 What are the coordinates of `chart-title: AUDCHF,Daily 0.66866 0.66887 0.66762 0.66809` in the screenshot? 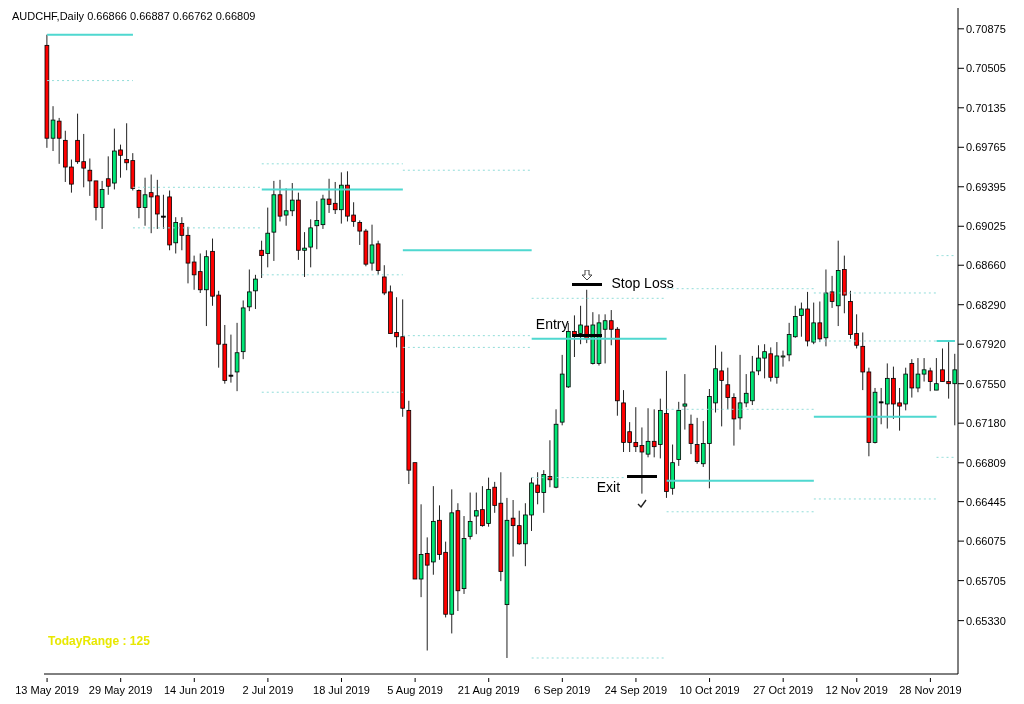 It's located at (134, 16).